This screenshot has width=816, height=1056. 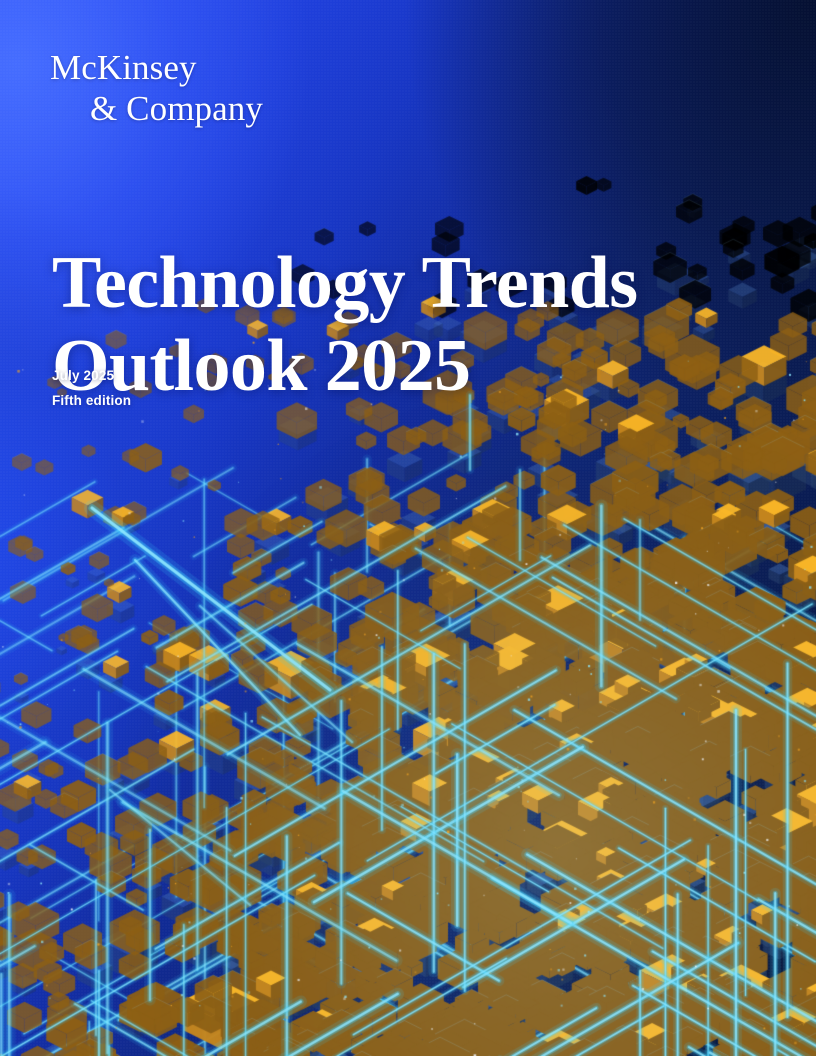 I want to click on logo-line-1: McKinsey, so click(x=123, y=67).